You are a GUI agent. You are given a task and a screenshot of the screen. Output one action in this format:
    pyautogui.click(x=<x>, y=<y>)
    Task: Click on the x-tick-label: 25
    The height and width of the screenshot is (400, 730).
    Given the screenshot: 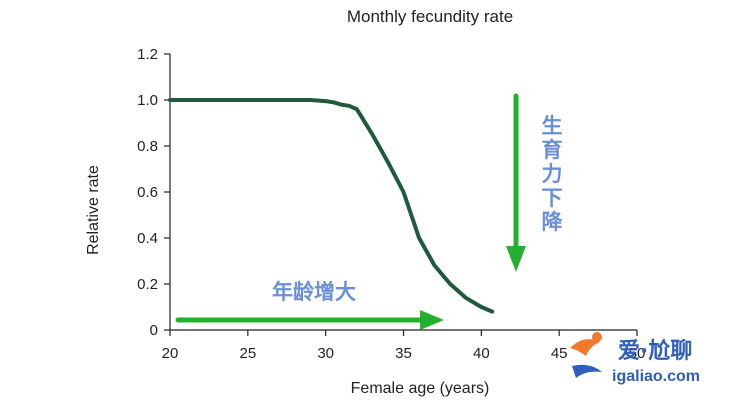 What is the action you would take?
    pyautogui.click(x=247, y=353)
    